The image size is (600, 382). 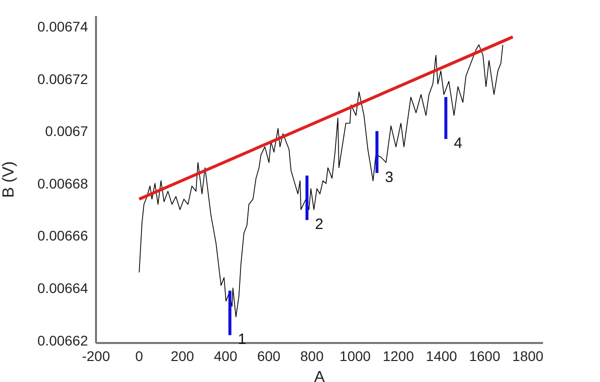 What do you see at coordinates (484, 356) in the screenshot?
I see `x-tick-label: 1600` at bounding box center [484, 356].